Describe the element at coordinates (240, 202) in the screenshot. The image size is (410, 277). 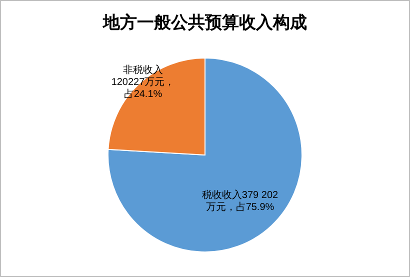
I see `slice-label: 税收收入379 202万元，占75.9%` at that location.